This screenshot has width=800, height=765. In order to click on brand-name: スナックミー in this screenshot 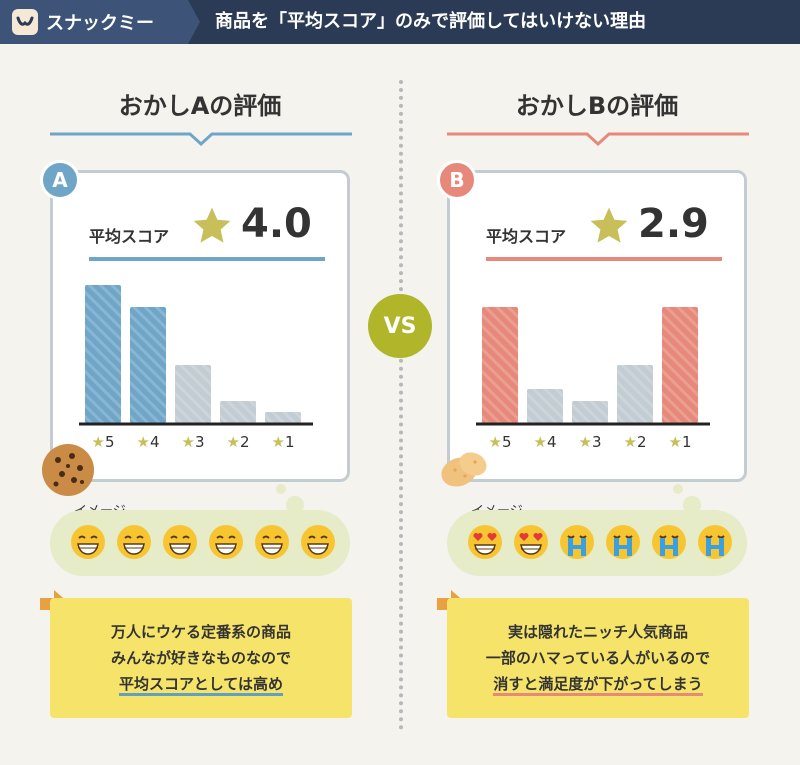, I will do `click(100, 23)`.